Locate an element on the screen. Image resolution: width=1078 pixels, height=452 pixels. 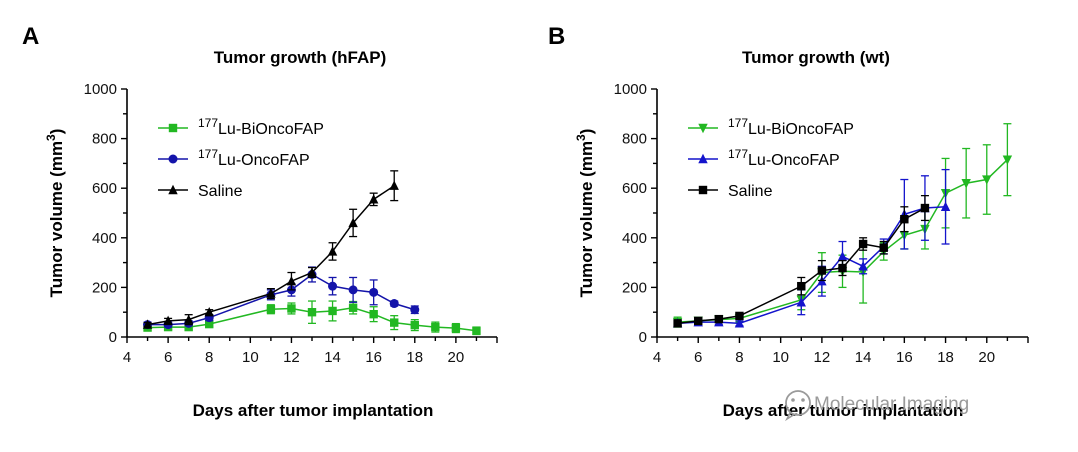
series-lu-oncofap is located at coordinates (811, 248).